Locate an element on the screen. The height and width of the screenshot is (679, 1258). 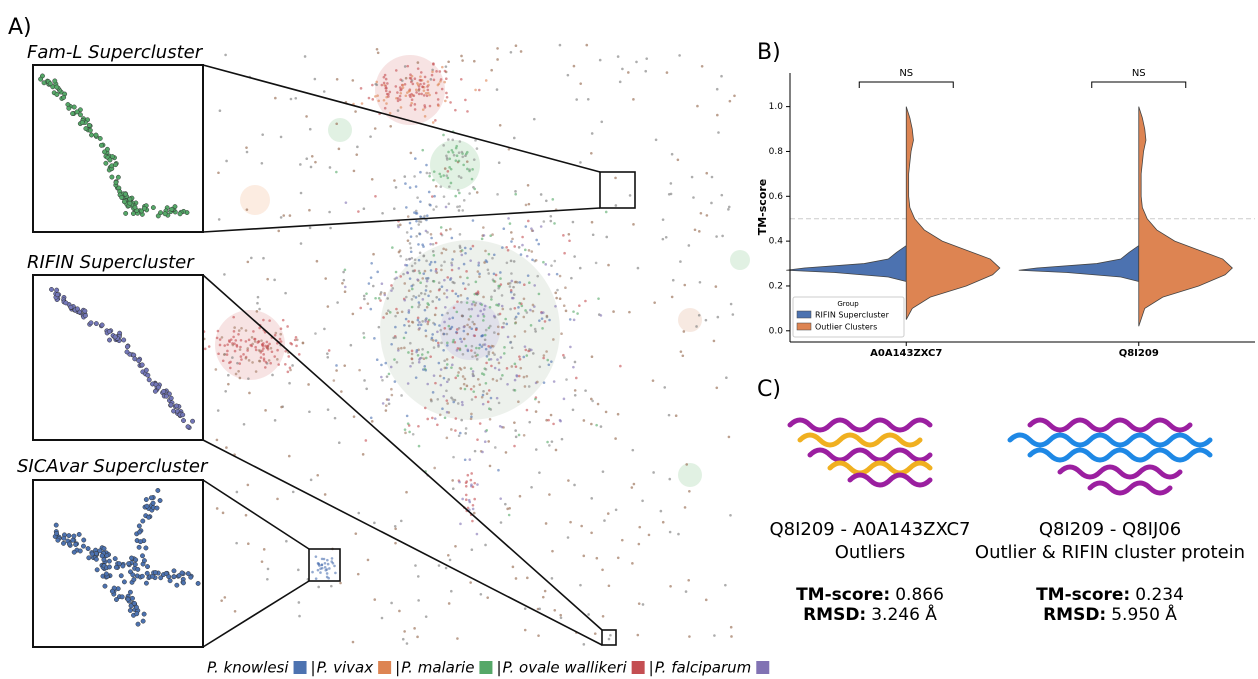
annotation: NS is located at coordinates (906, 73).